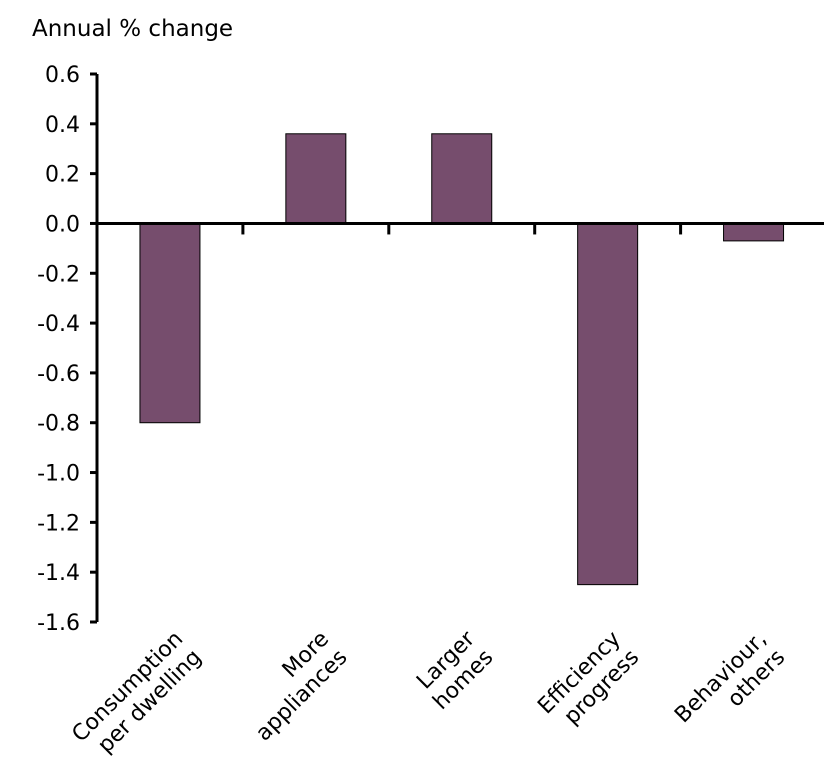 Image resolution: width=824 pixels, height=773 pixels. I want to click on y-tick-label: 0.0, so click(62, 224).